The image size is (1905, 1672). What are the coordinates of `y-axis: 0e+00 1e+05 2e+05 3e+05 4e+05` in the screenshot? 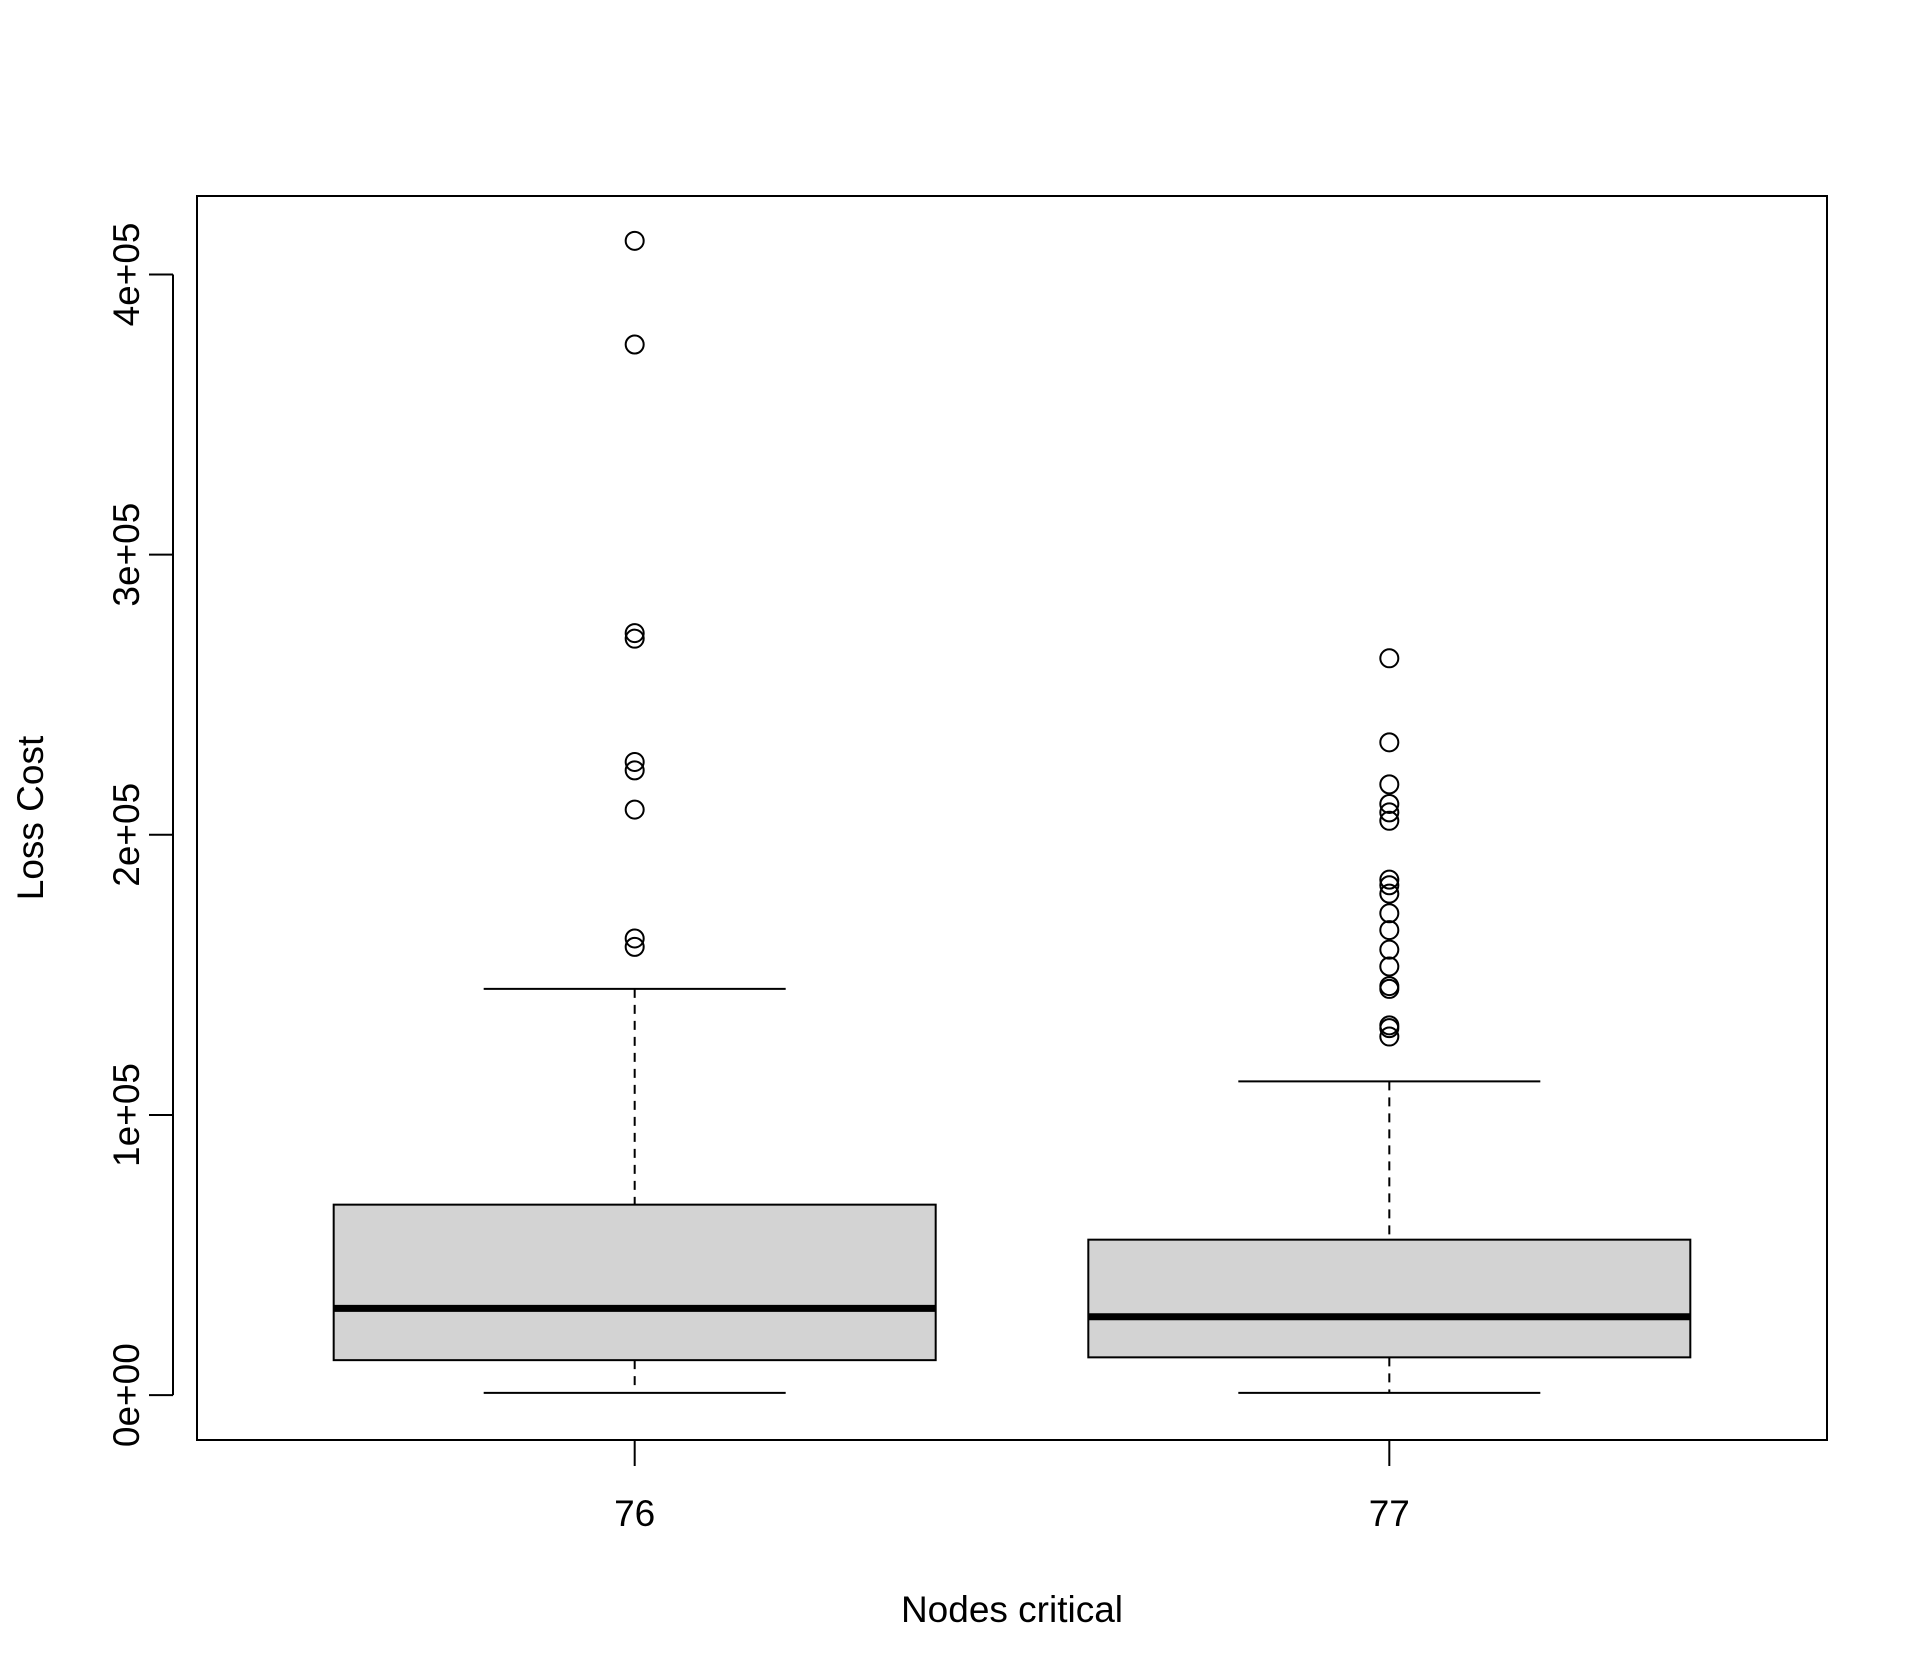 It's located at (140, 834).